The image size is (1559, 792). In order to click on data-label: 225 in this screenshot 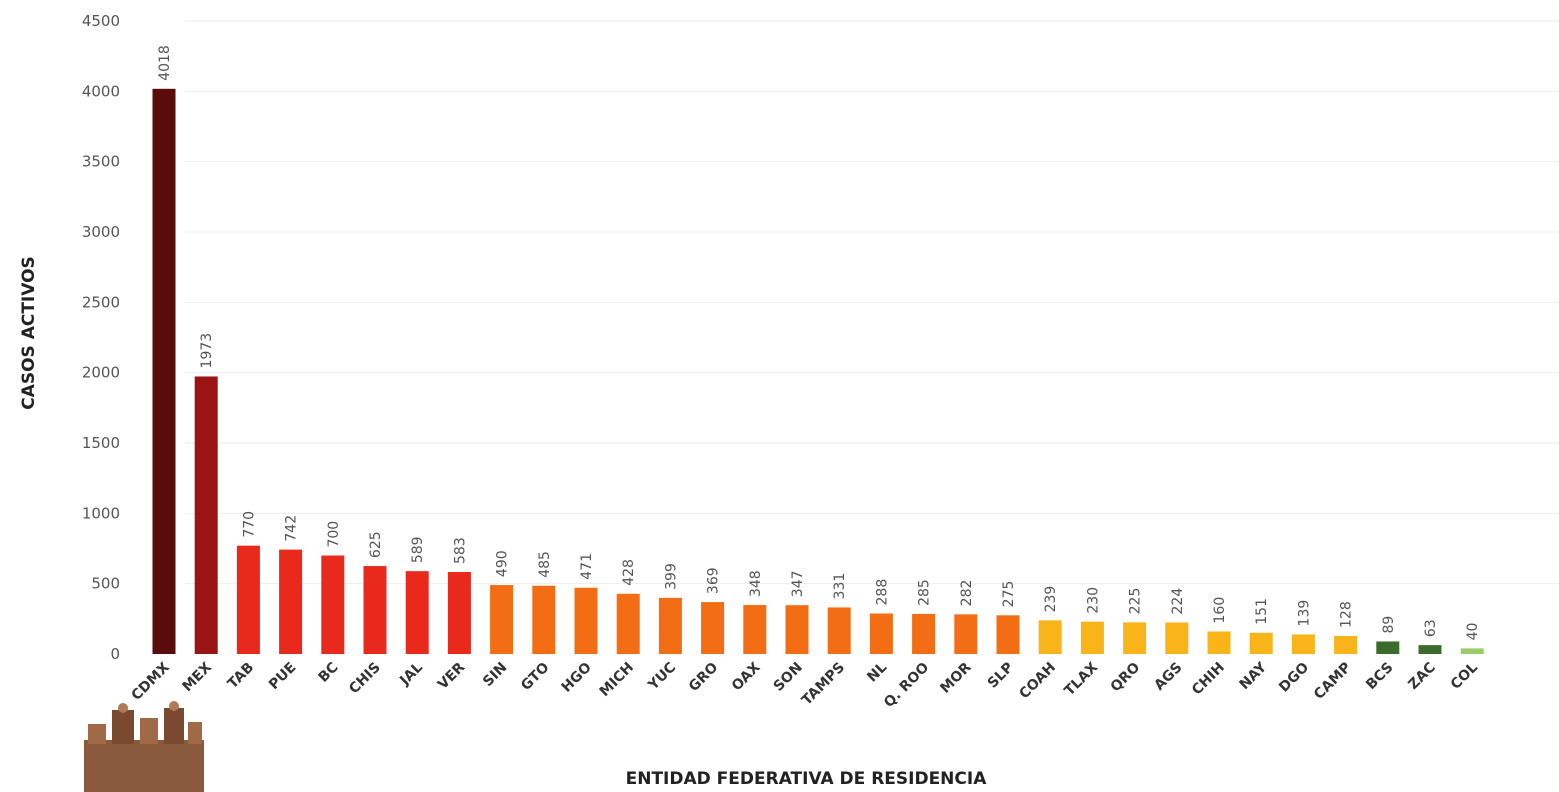, I will do `click(1136, 601)`.